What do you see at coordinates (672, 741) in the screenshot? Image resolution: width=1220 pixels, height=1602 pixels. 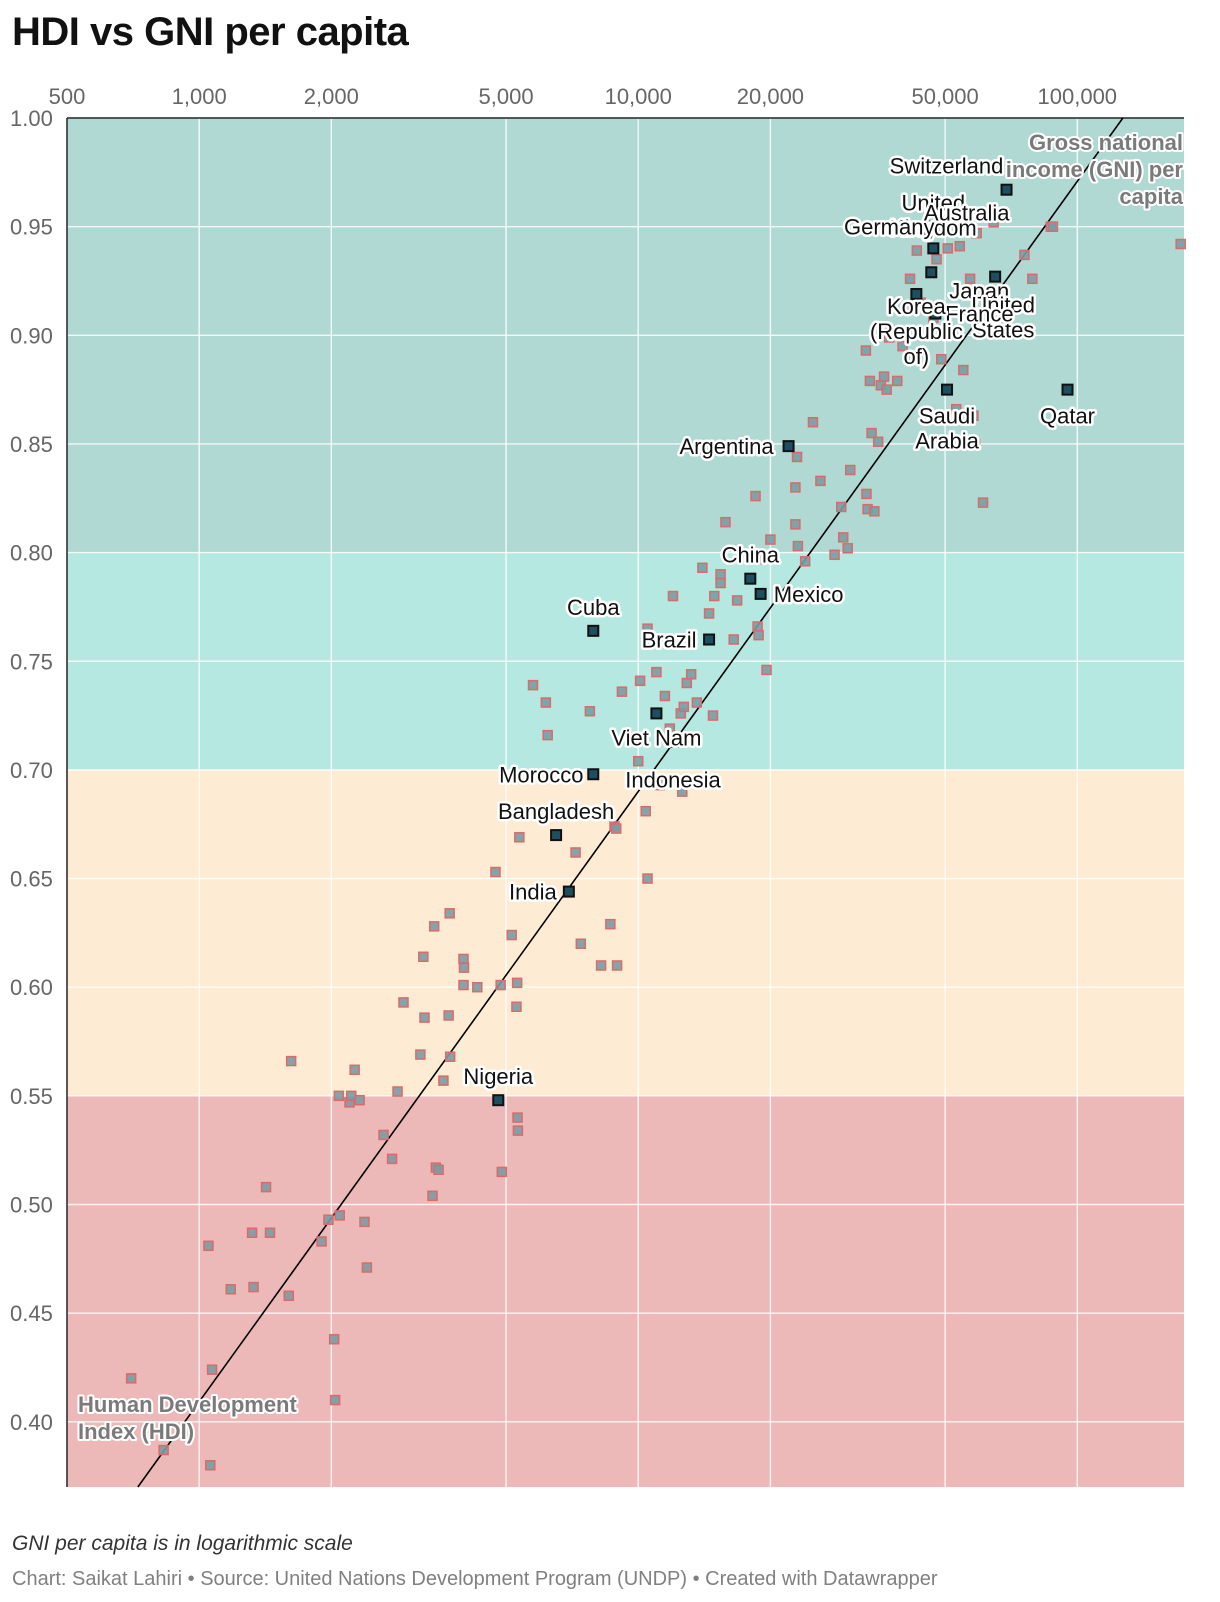 I see `highlight-point-indonesia` at bounding box center [672, 741].